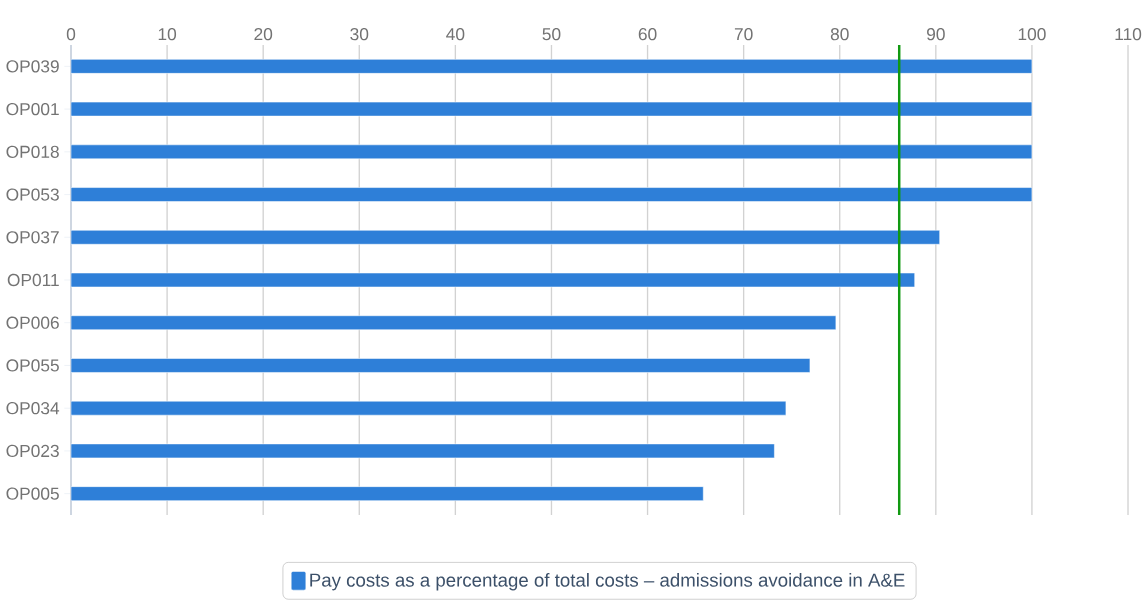  What do you see at coordinates (359, 34) in the screenshot?
I see `x-tick-label: 30` at bounding box center [359, 34].